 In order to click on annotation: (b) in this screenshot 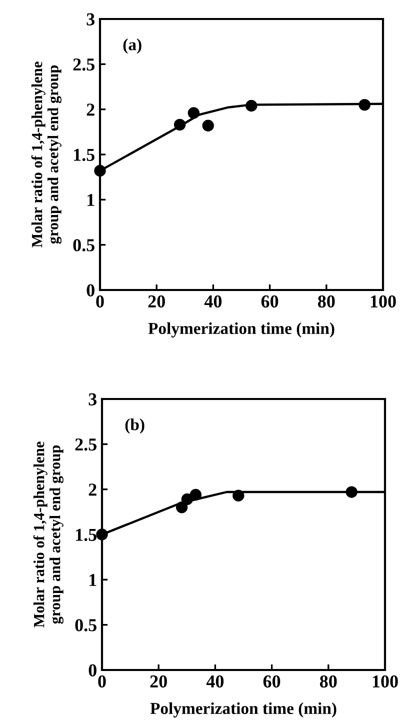, I will do `click(134, 426)`.